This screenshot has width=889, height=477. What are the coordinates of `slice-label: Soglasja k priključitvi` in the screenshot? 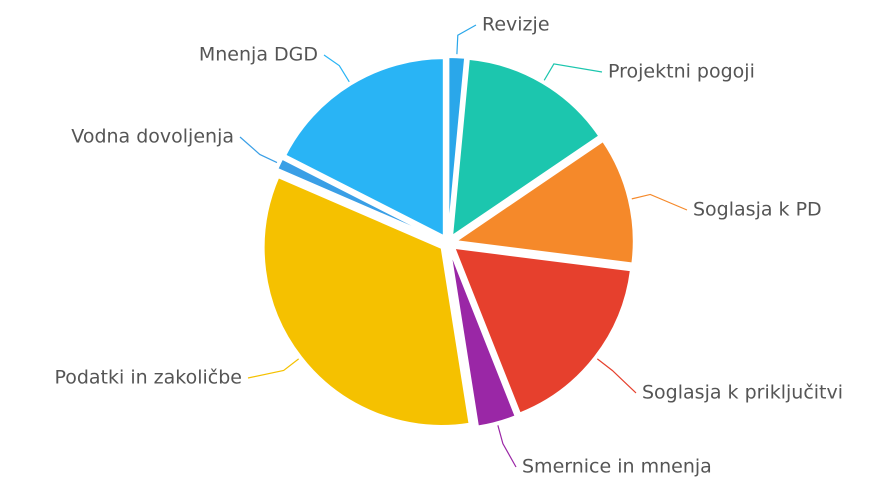 It's located at (742, 393).